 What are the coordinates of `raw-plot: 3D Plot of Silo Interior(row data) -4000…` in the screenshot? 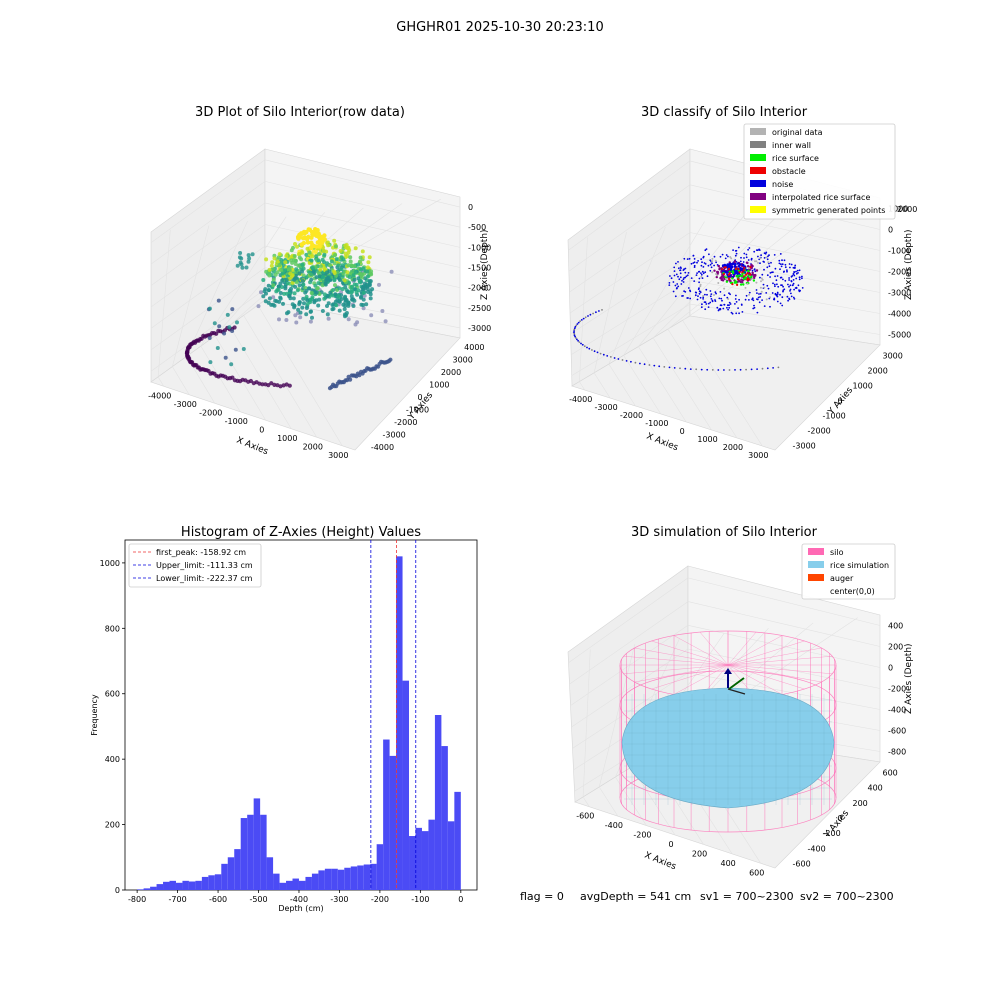 It's located at (319, 282).